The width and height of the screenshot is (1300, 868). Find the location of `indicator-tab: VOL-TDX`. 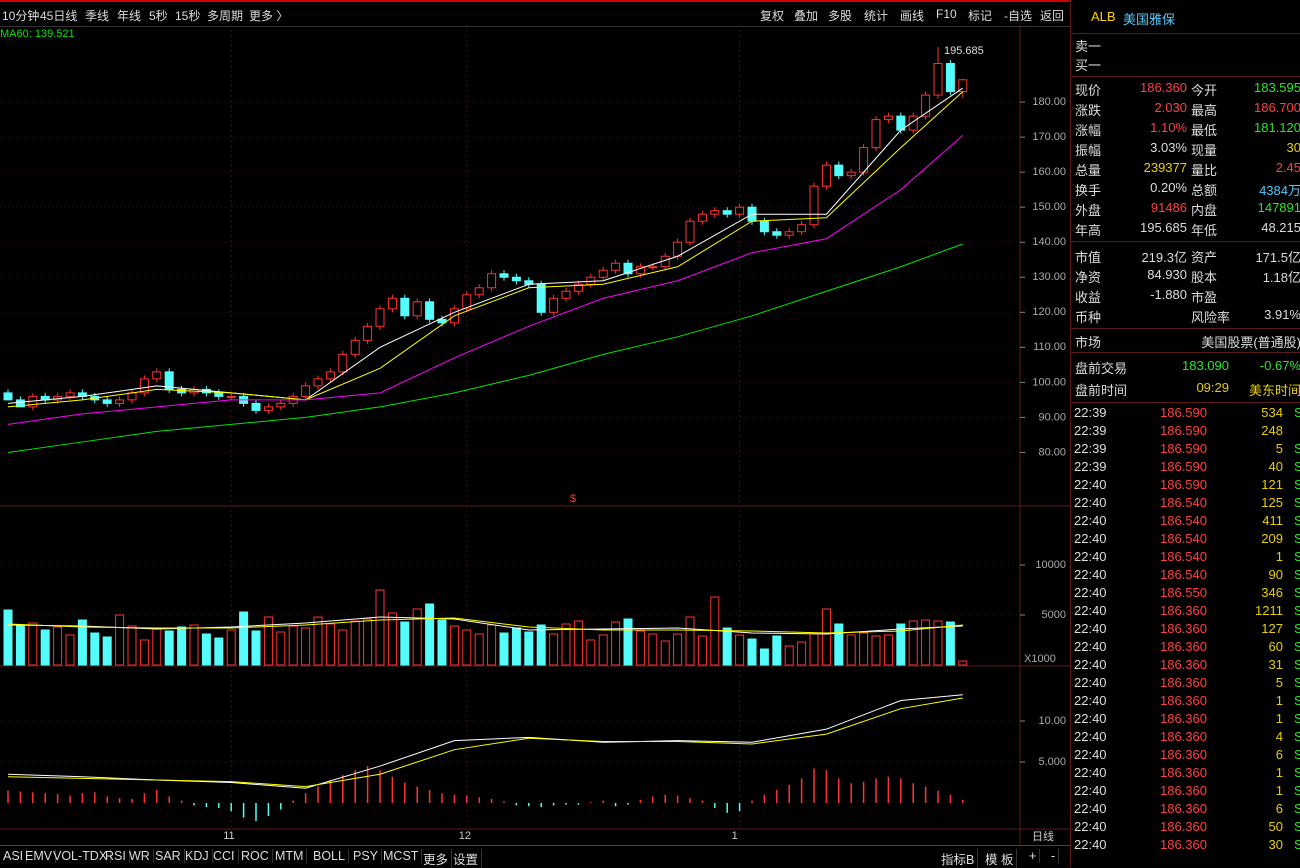

indicator-tab: VOL-TDX is located at coordinates (81, 856).